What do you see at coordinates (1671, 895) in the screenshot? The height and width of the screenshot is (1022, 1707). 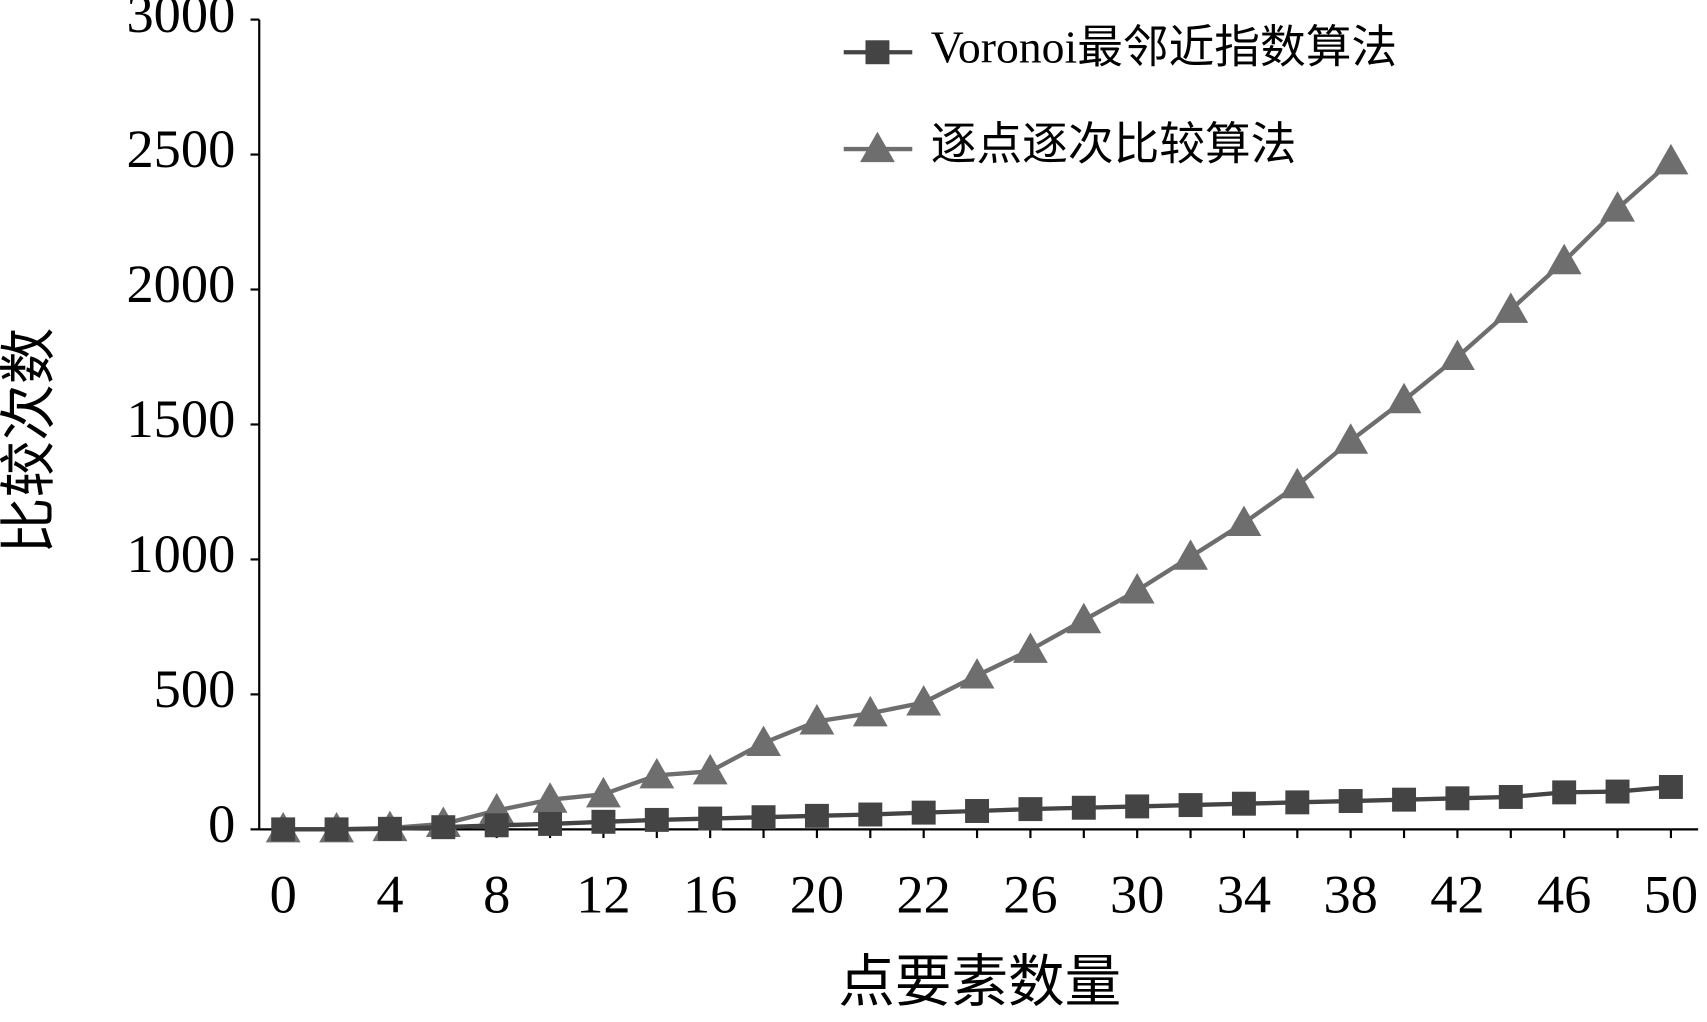 I see `x-tick-label: 50` at bounding box center [1671, 895].